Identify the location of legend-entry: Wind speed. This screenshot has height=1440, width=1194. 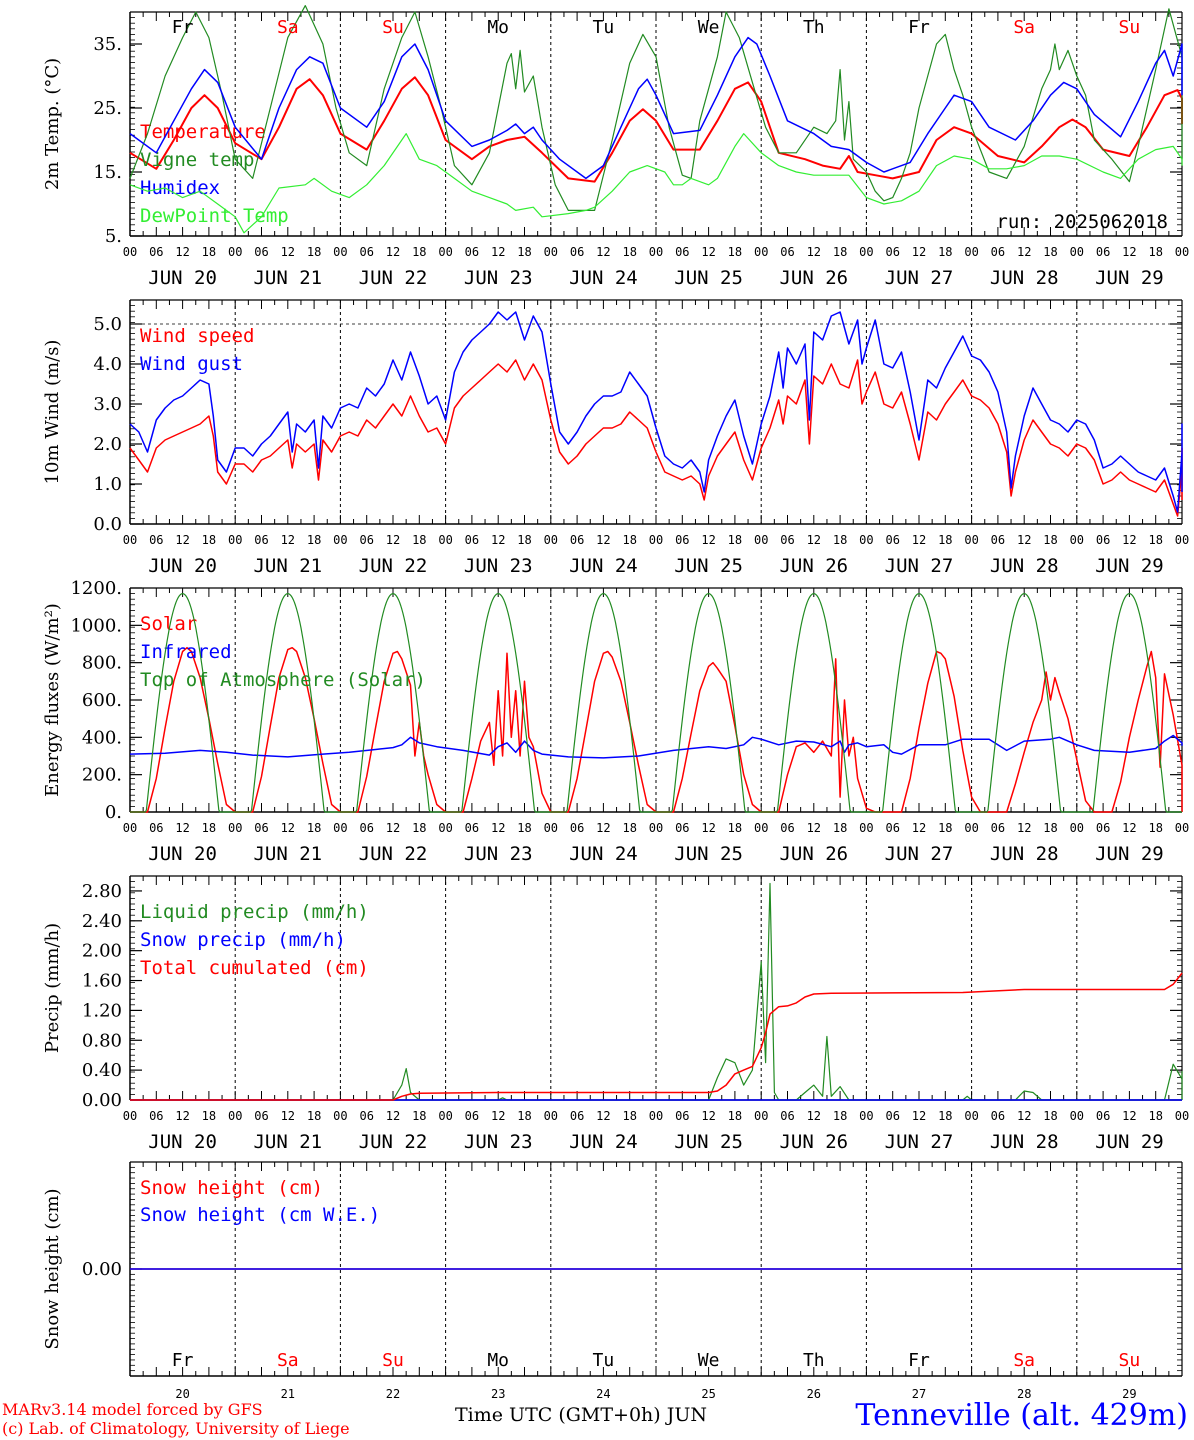
(197, 336).